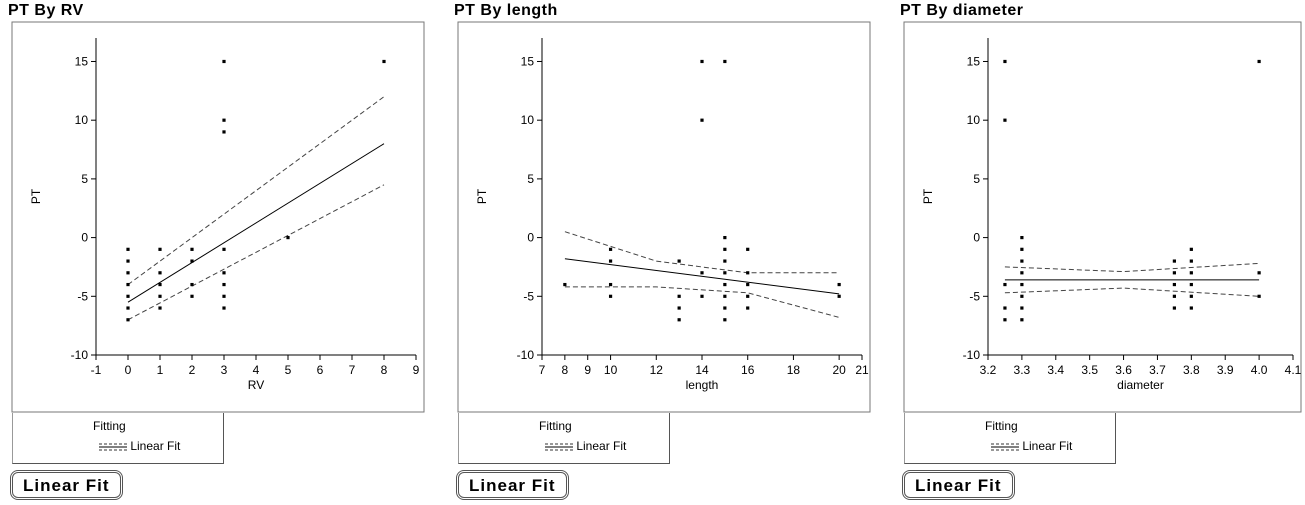 This screenshot has width=1305, height=505. I want to click on x-tick-label: 7, so click(542, 370).